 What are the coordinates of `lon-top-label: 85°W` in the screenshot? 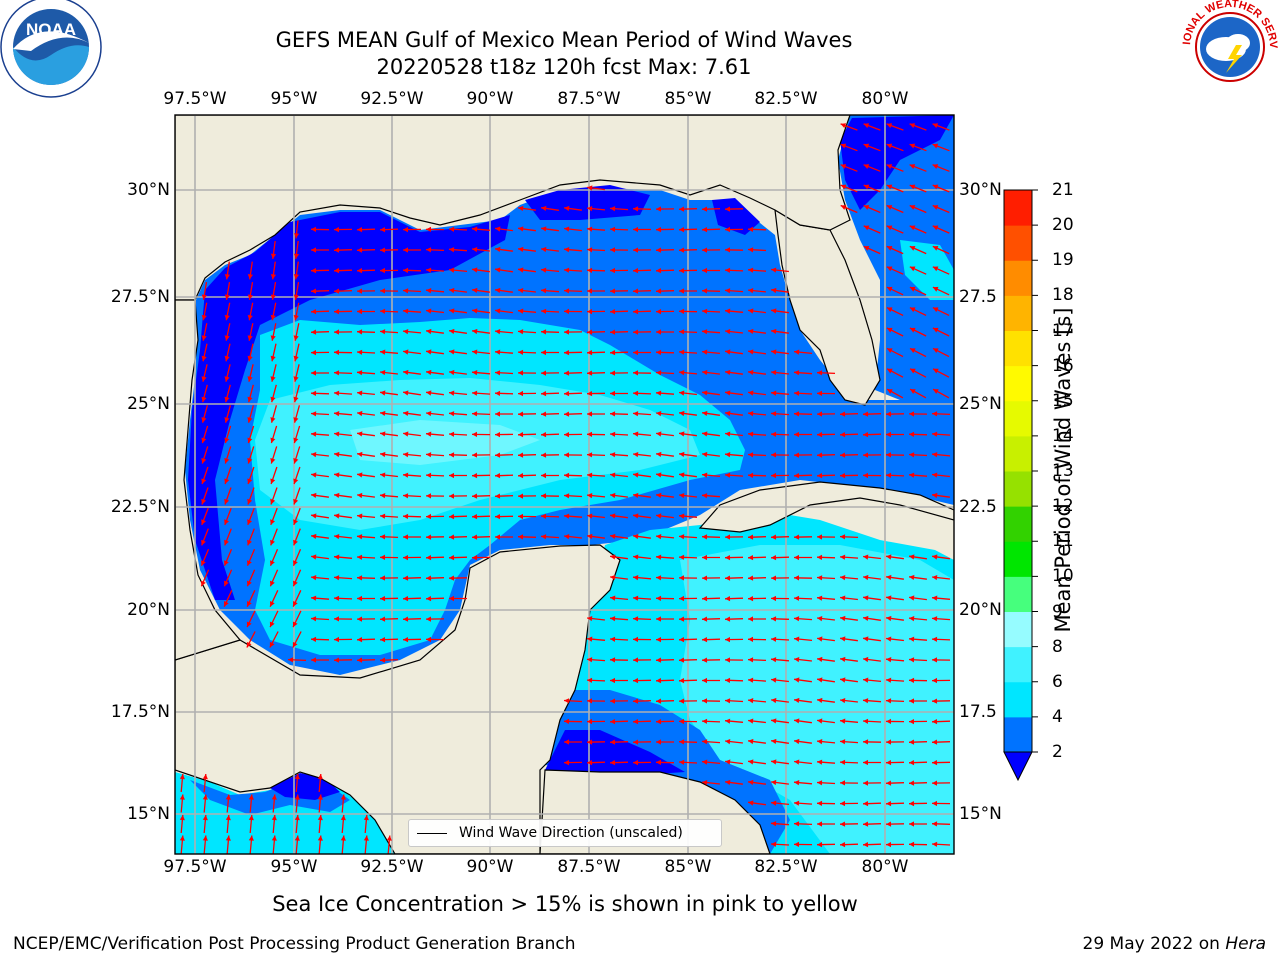 It's located at (688, 99).